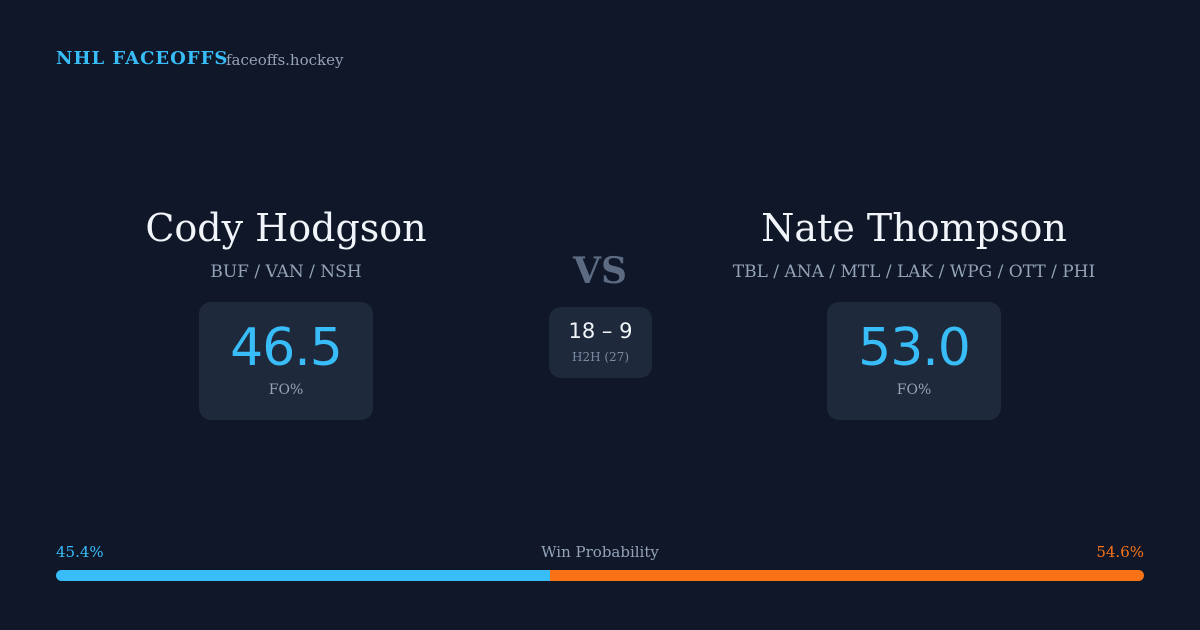 Image resolution: width=1200 pixels, height=630 pixels. What do you see at coordinates (600, 331) in the screenshot?
I see `h2h-record: 18 – 9` at bounding box center [600, 331].